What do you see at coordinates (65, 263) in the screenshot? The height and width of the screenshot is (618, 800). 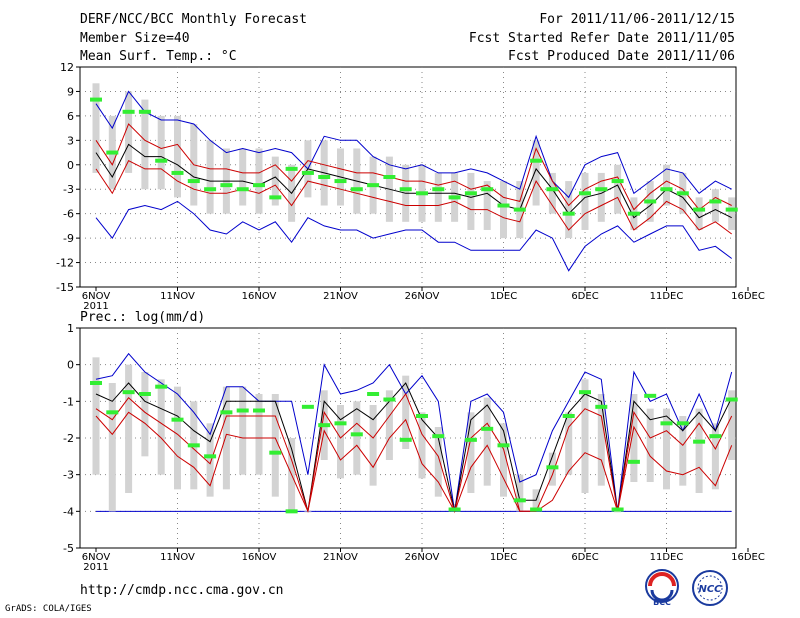 I see `temp-ytick-label: -12` at bounding box center [65, 263].